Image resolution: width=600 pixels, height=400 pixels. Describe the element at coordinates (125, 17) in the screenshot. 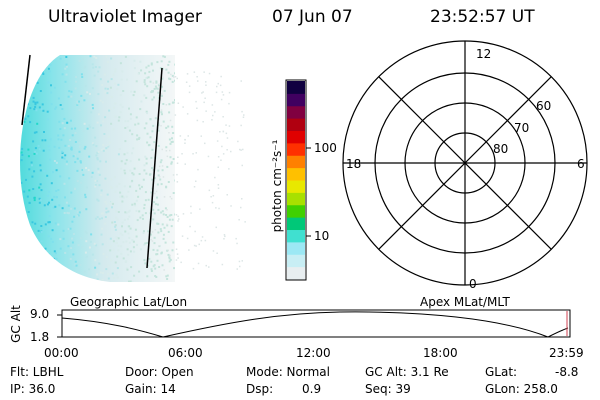

I see `instrument-title: Ultraviolet Imager` at that location.